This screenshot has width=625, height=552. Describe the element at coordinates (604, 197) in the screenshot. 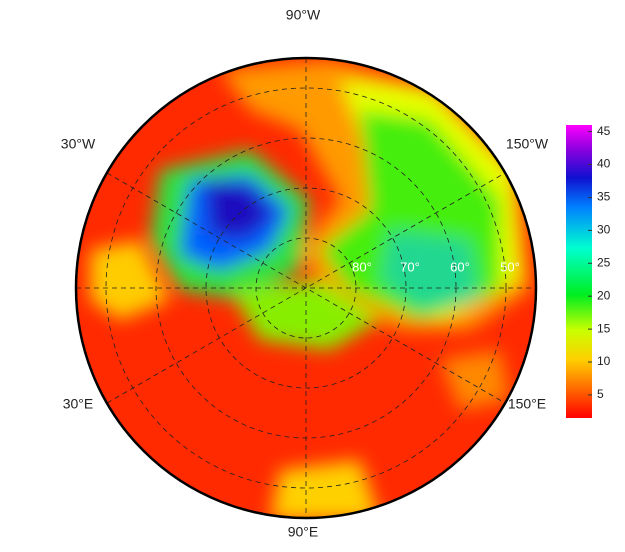

I see `colorbar-tick-label: 35` at that location.